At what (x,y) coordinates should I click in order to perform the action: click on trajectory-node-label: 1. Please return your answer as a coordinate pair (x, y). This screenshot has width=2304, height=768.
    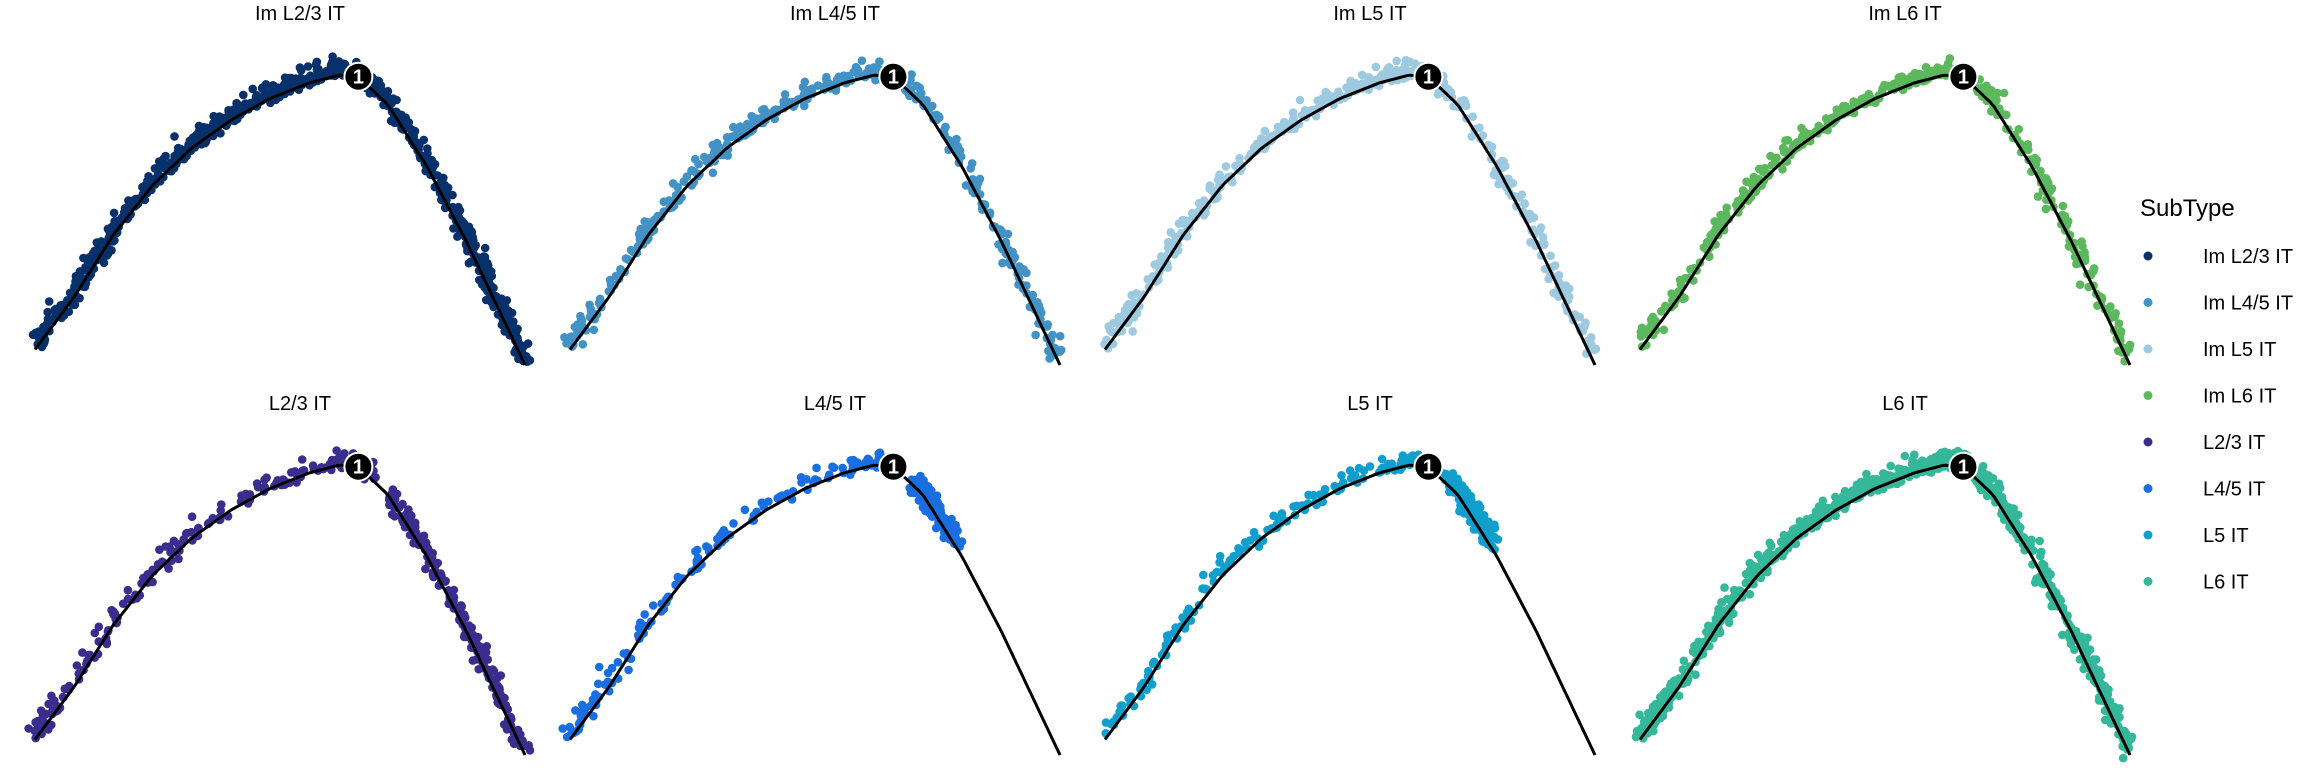
    Looking at the image, I should click on (893, 468).